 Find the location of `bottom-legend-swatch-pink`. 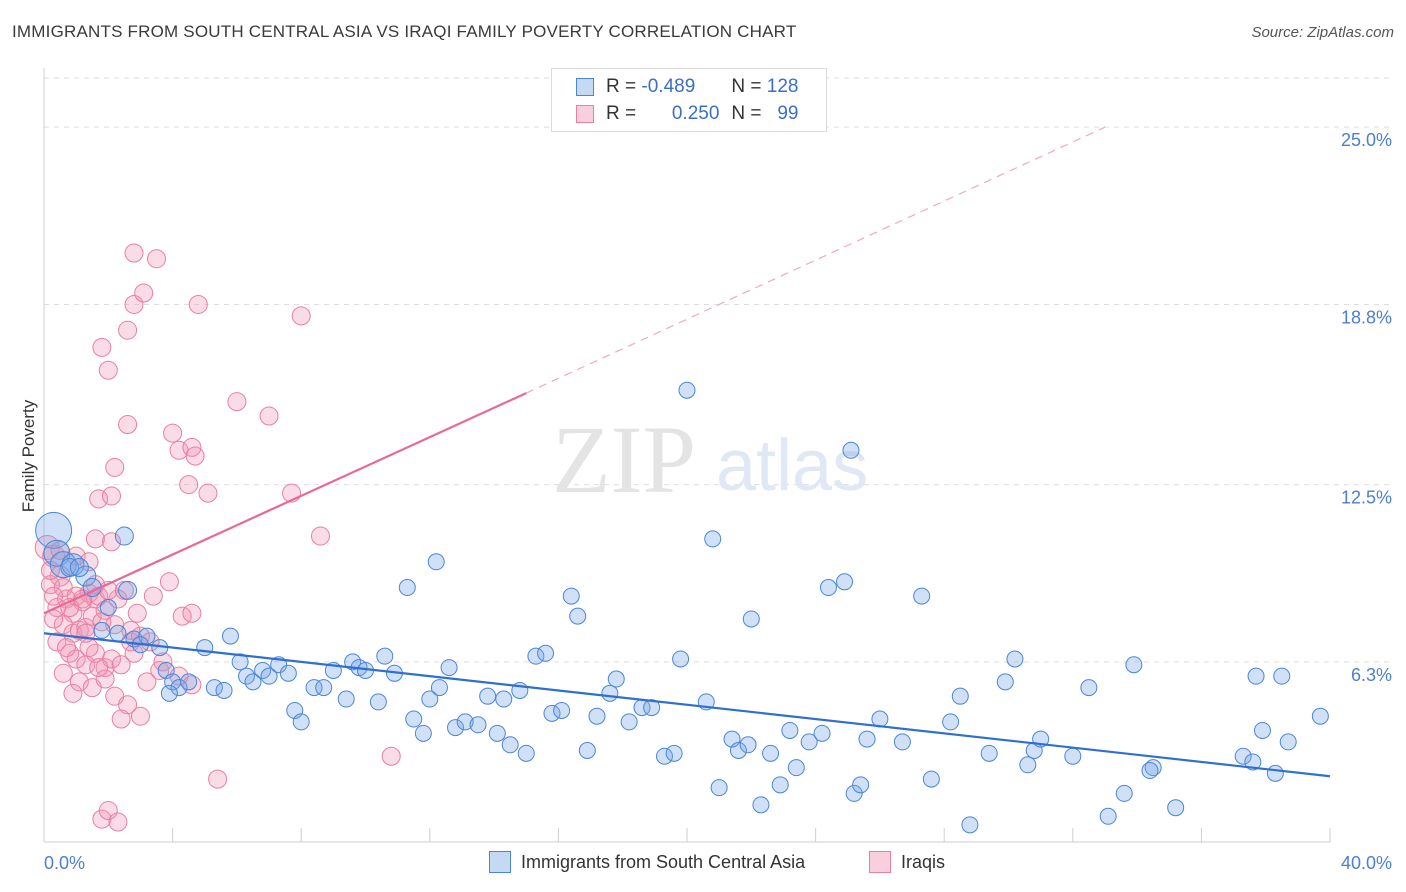

bottom-legend-swatch-pink is located at coordinates (880, 862).